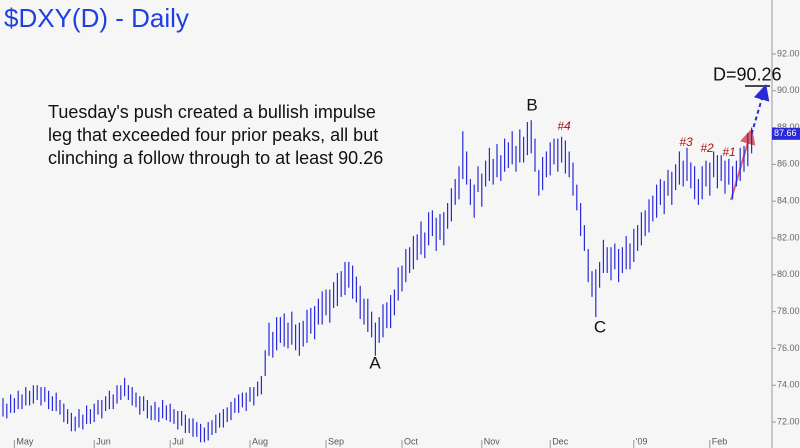 The image size is (800, 448). I want to click on peak-label: #3, so click(686, 142).